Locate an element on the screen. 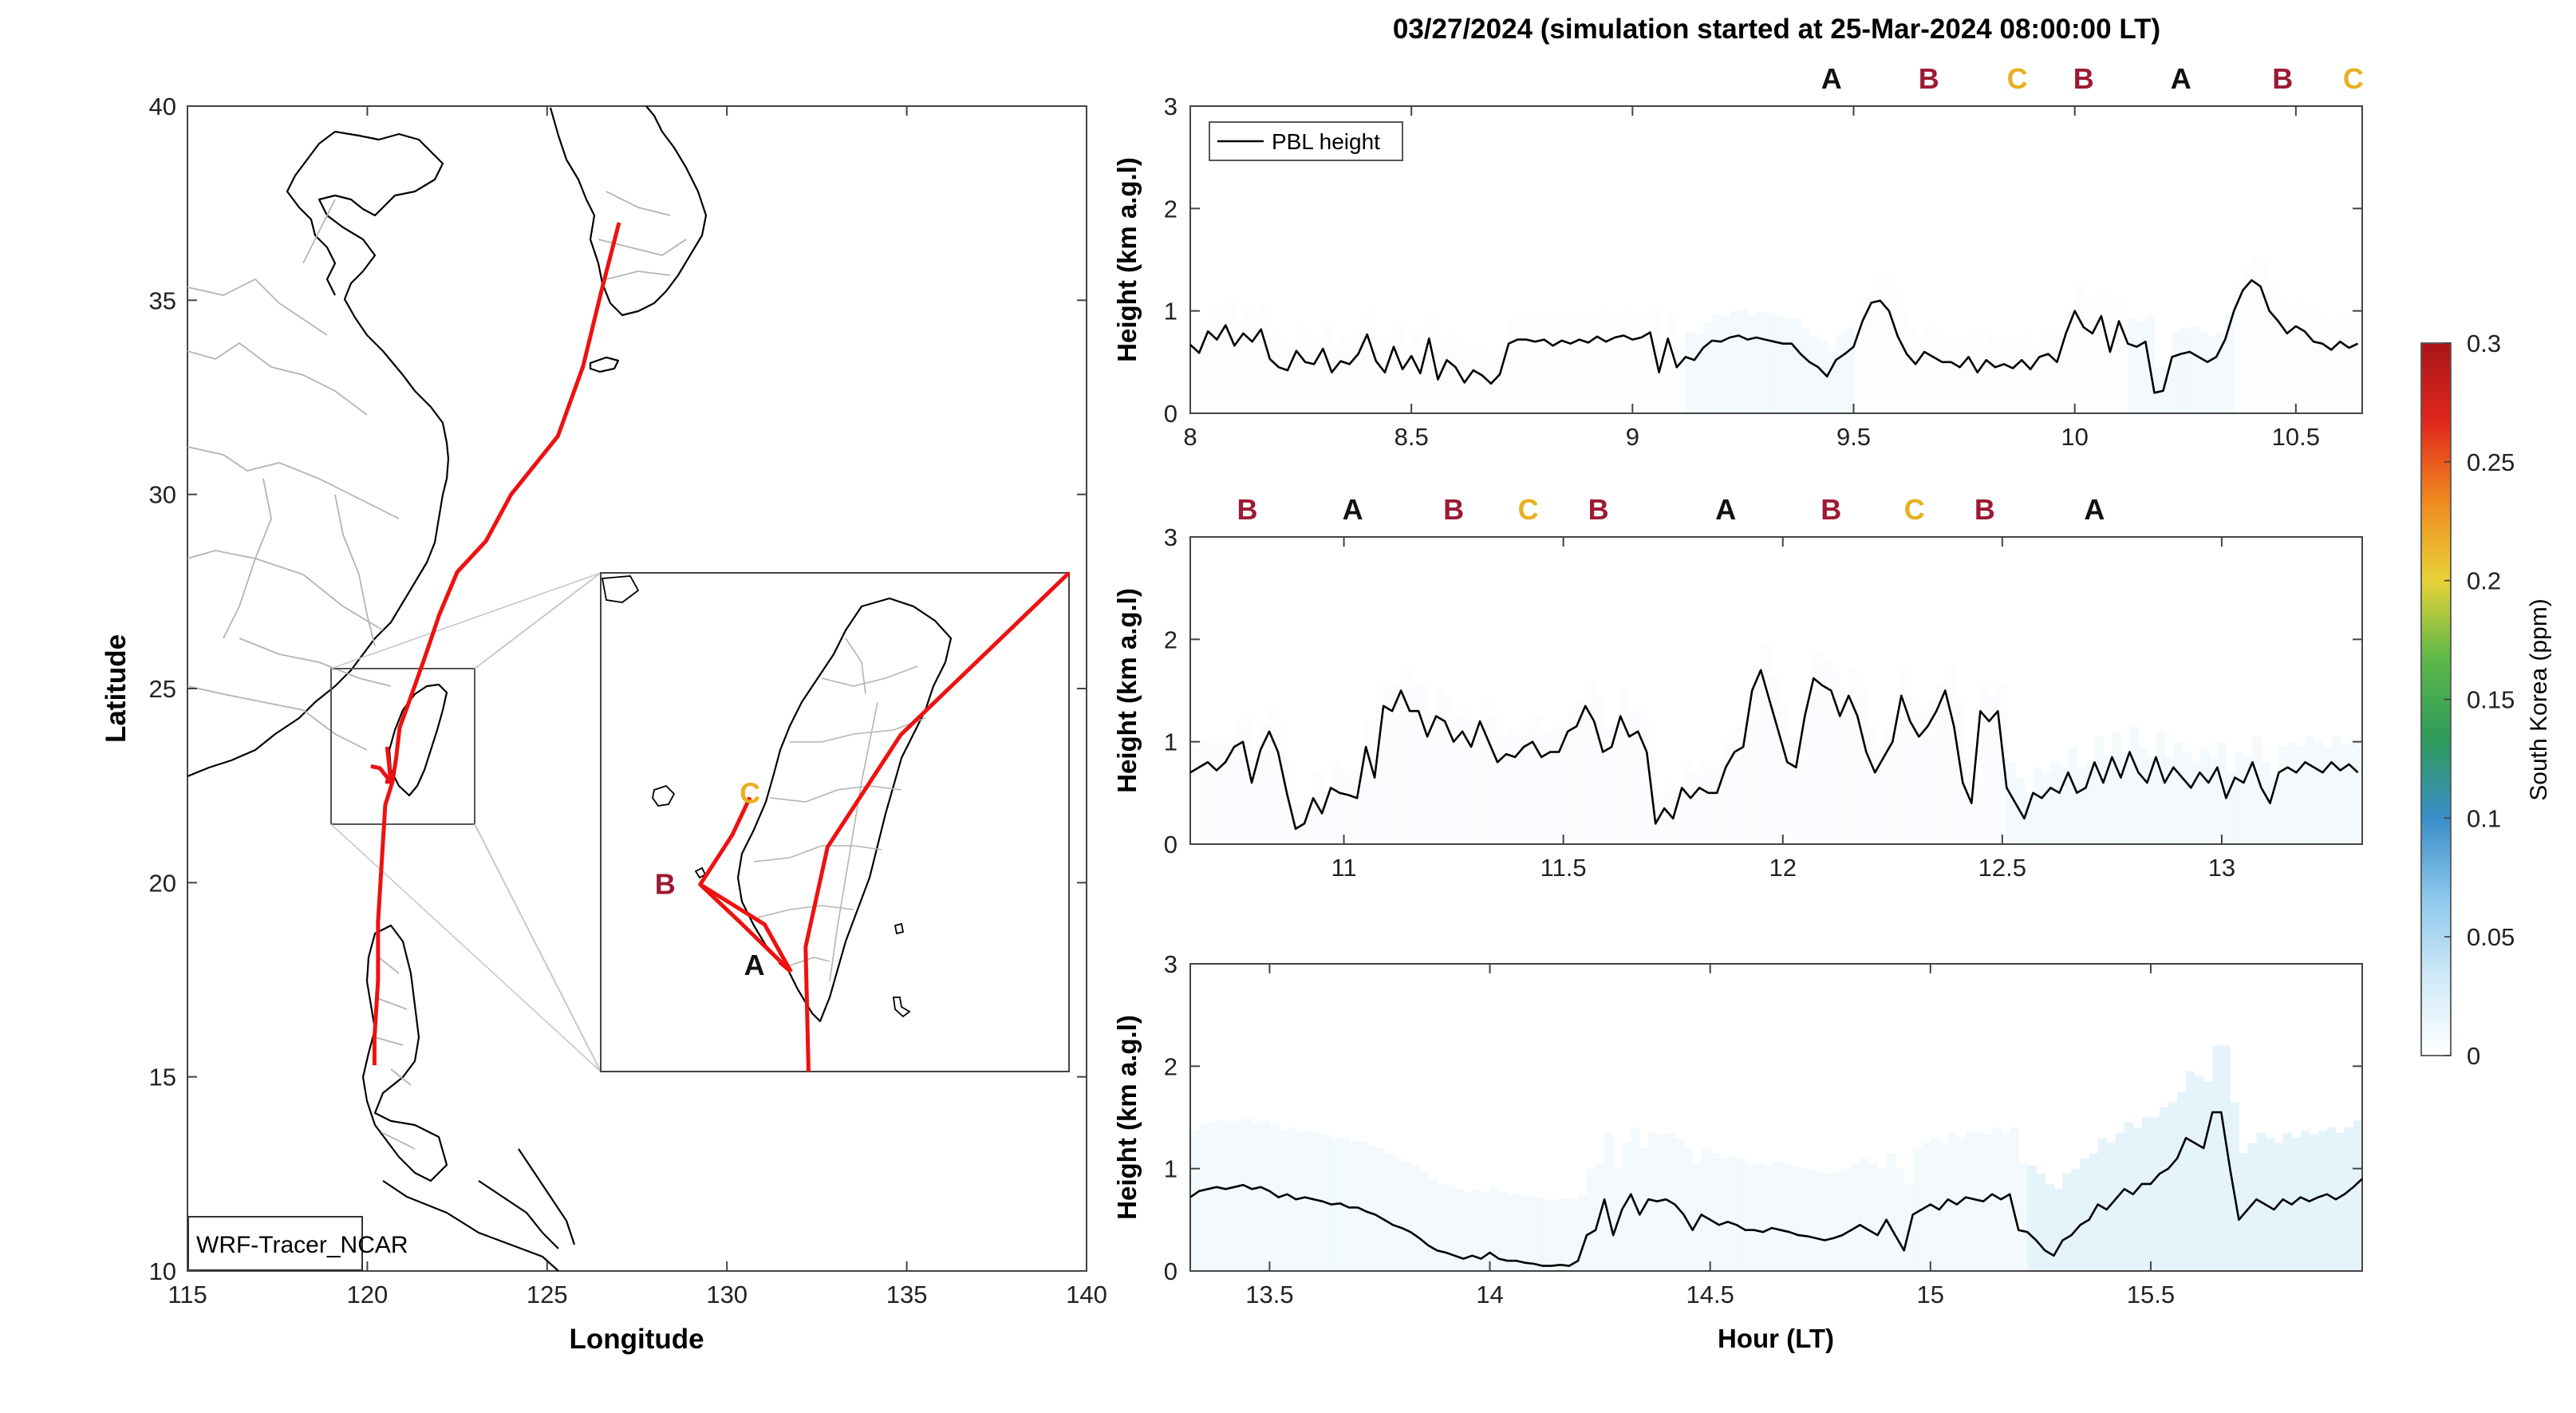 The width and height of the screenshot is (2576, 1413). x-tick-label: 14.5 is located at coordinates (1710, 1294).